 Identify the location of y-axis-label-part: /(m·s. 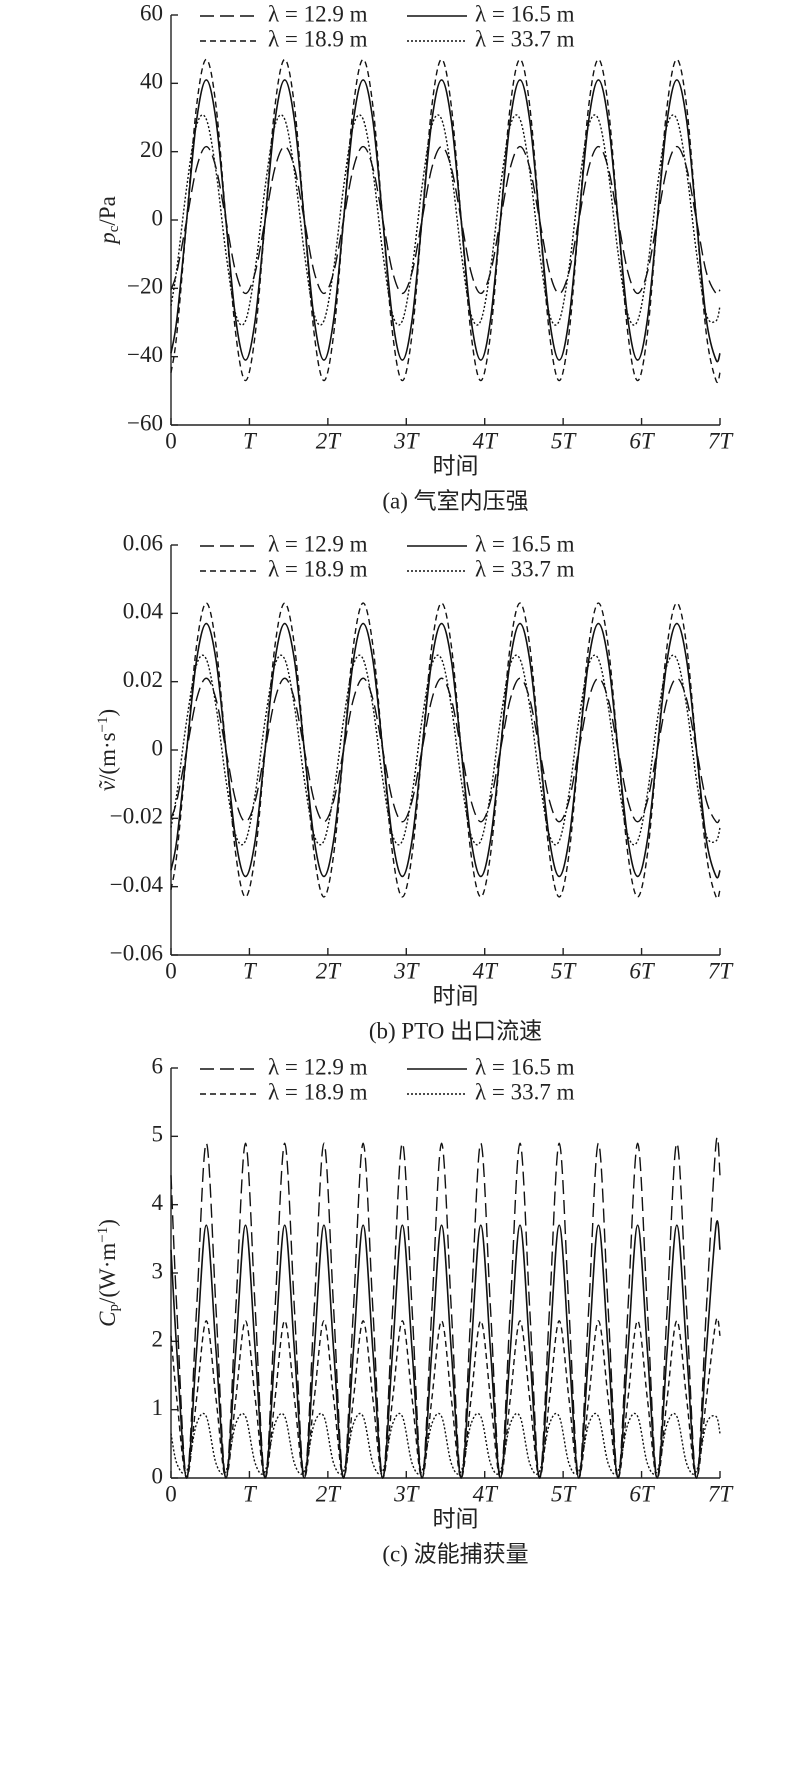
(107, 756).